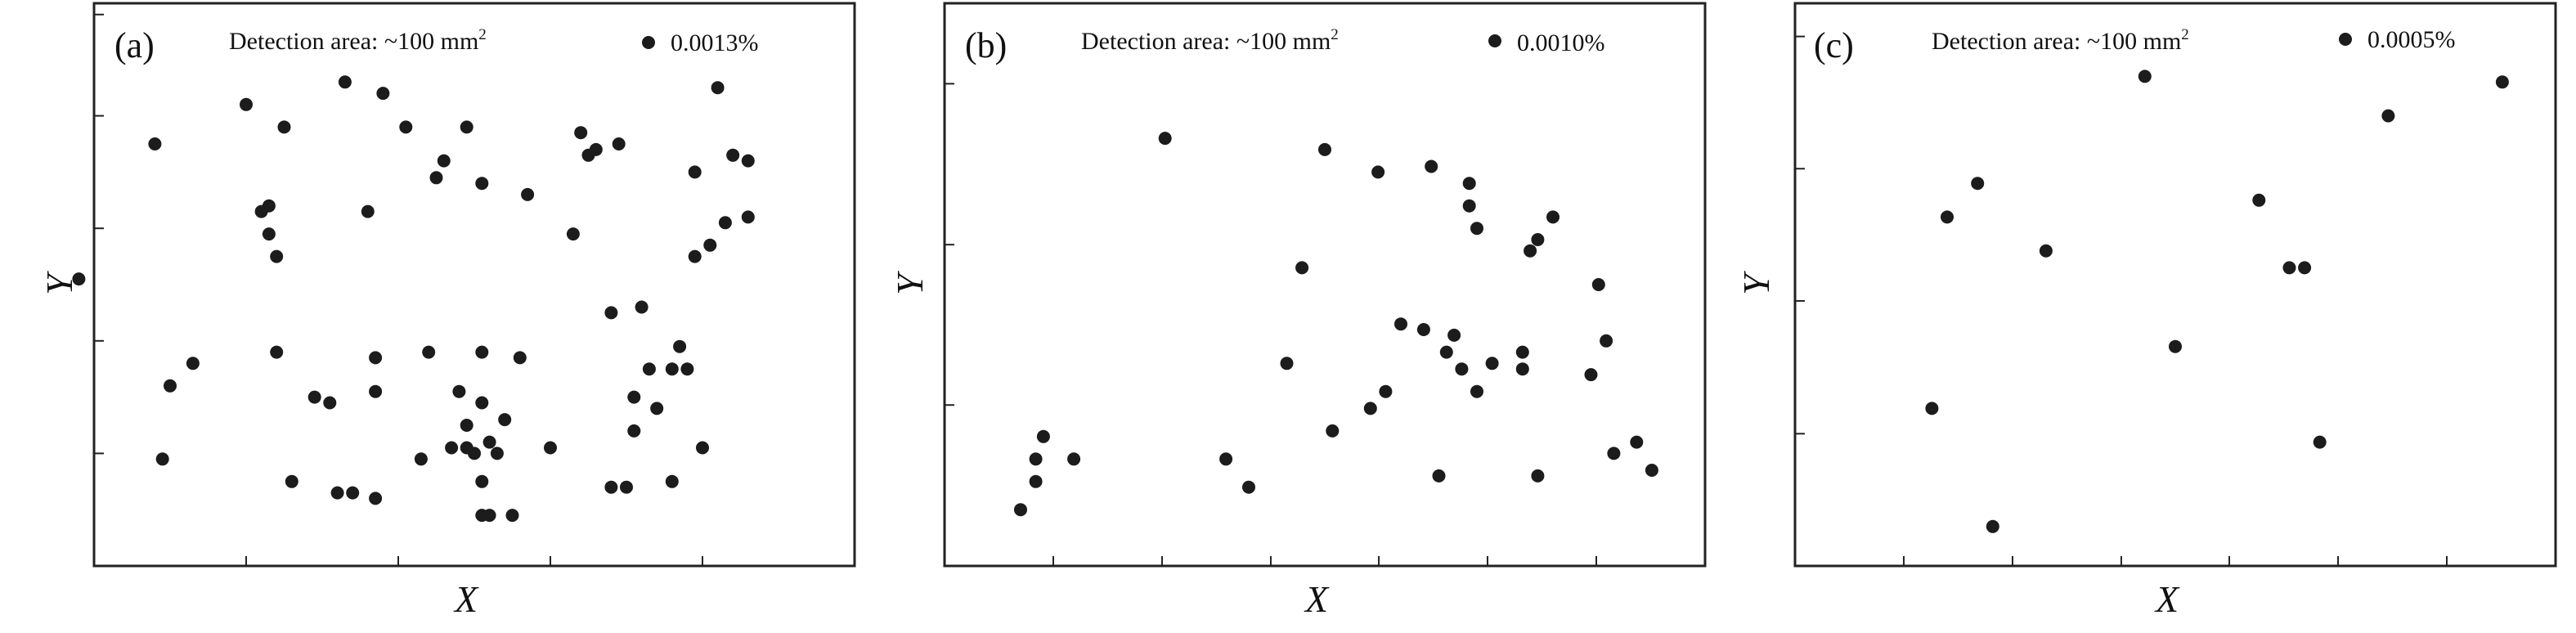 The height and width of the screenshot is (633, 2576). What do you see at coordinates (2345, 39) in the screenshot?
I see `panel-c-legend-marker` at bounding box center [2345, 39].